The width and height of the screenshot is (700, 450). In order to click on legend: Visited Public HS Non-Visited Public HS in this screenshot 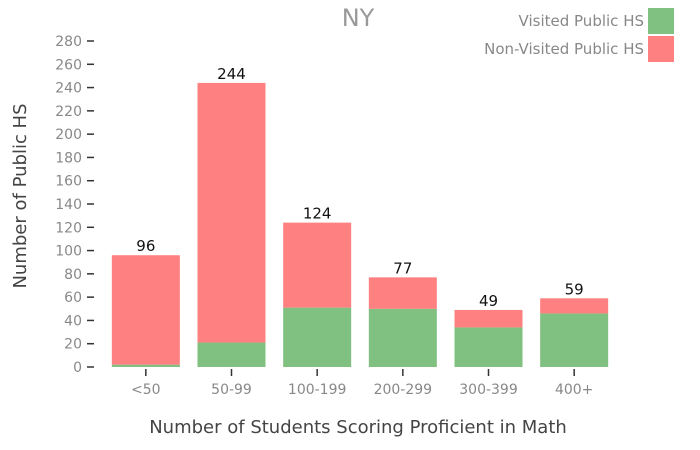, I will do `click(579, 35)`.